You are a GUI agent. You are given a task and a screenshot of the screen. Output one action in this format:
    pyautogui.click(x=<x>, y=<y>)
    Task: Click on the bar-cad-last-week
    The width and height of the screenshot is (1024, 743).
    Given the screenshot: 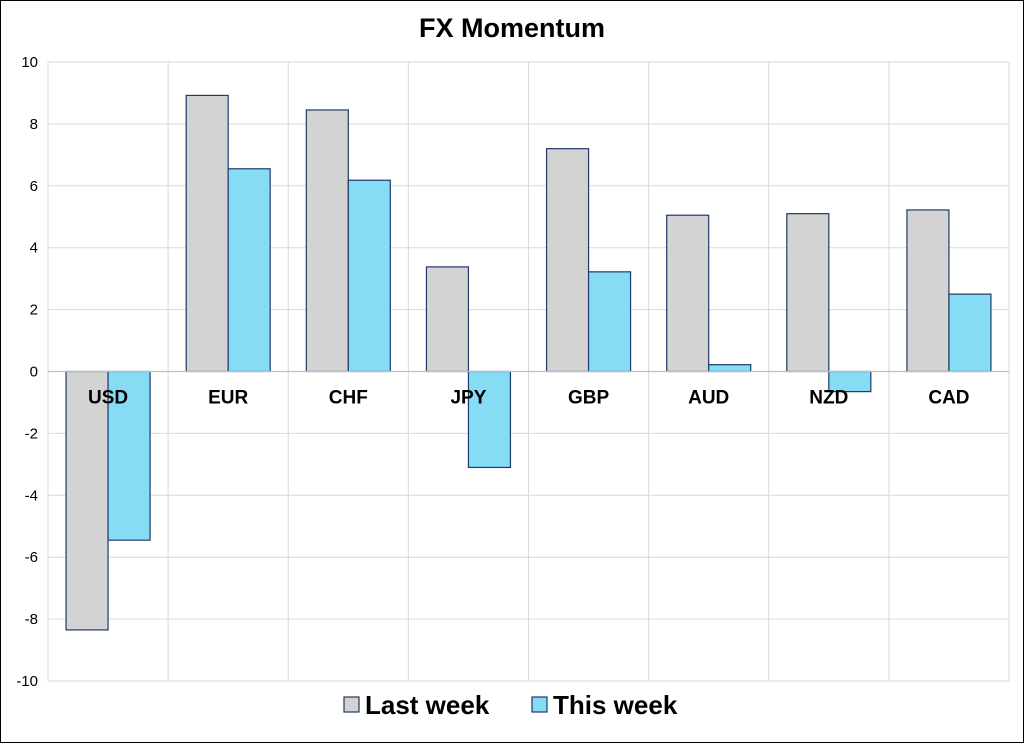 What is the action you would take?
    pyautogui.click(x=928, y=291)
    